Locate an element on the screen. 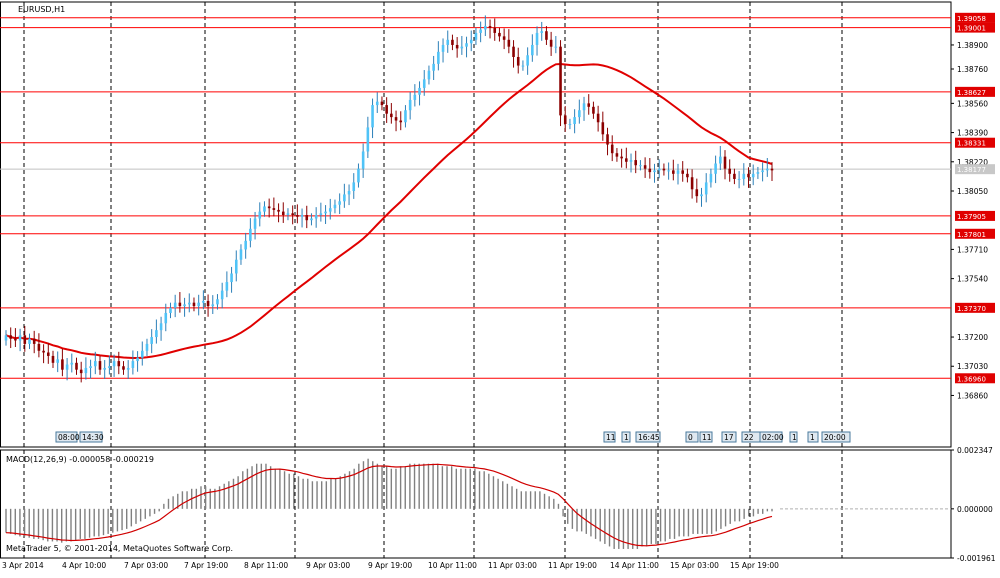 This screenshot has width=1000, height=578. macd-label: MACD(12,26,9) -0.000058 -0.000219 is located at coordinates (80, 459).